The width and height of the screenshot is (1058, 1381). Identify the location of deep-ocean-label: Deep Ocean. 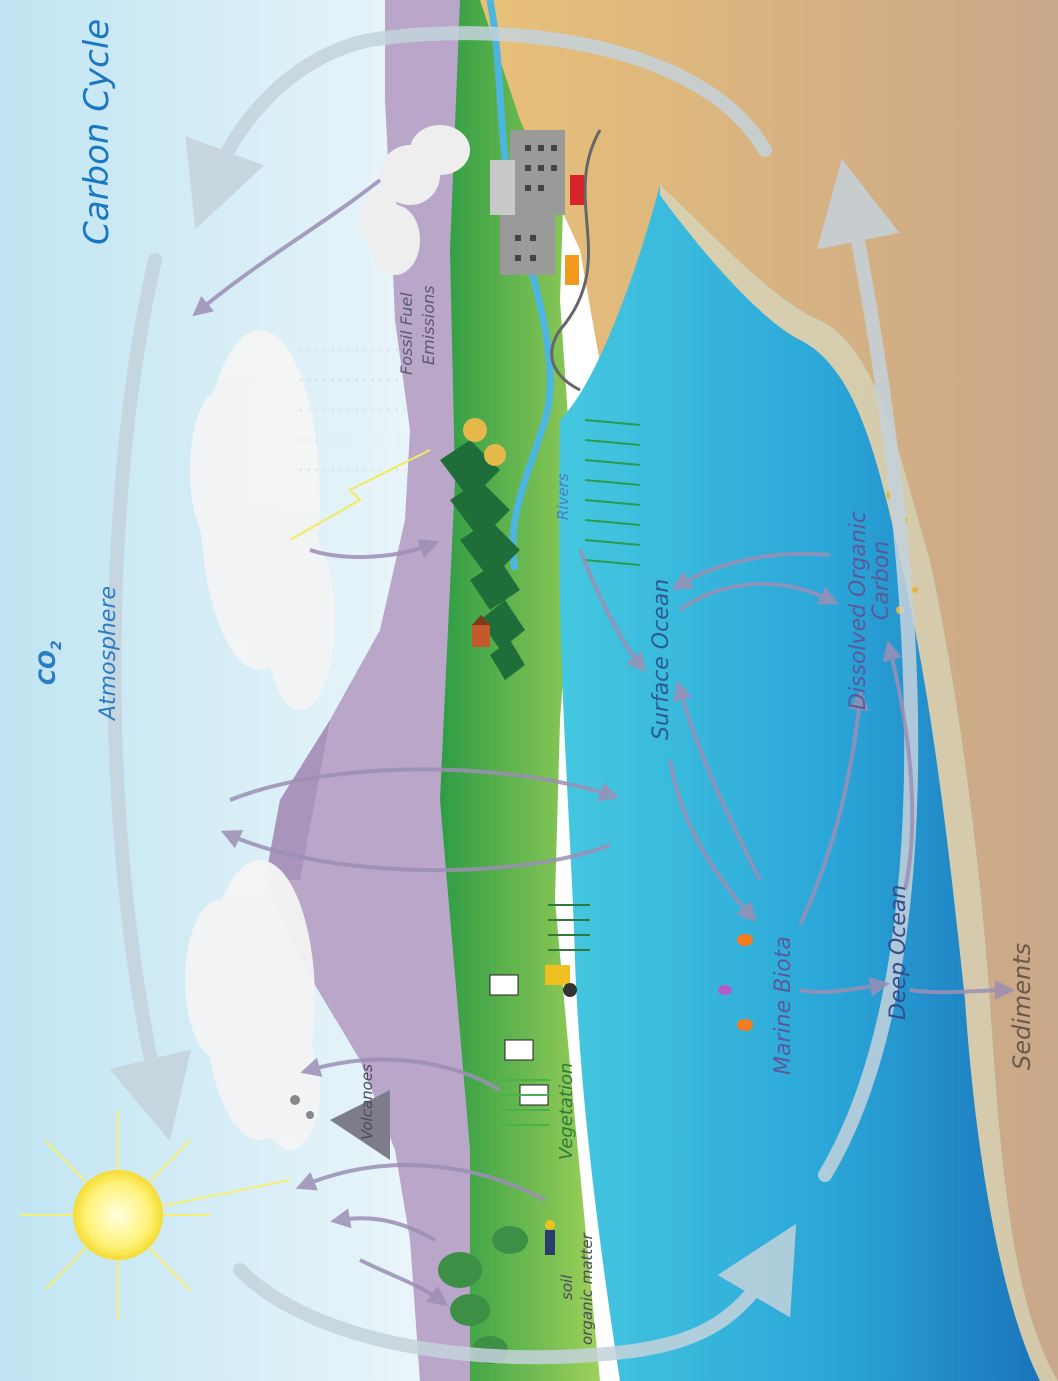
(898, 952).